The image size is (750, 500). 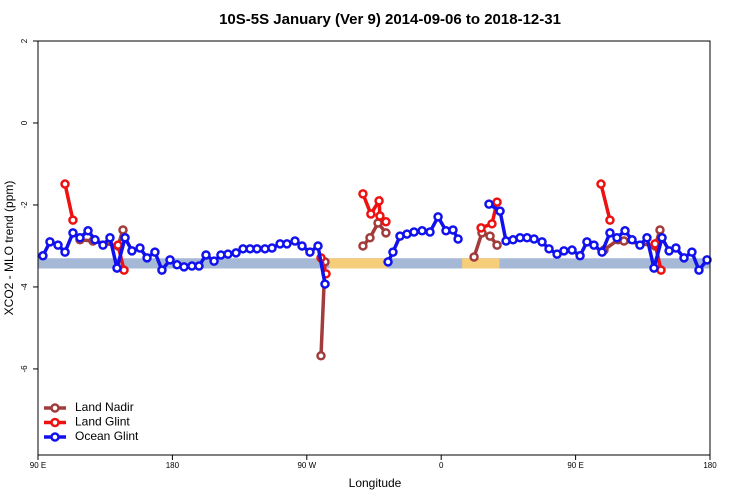 I want to click on x-tick-label: 90 E, so click(x=575, y=465).